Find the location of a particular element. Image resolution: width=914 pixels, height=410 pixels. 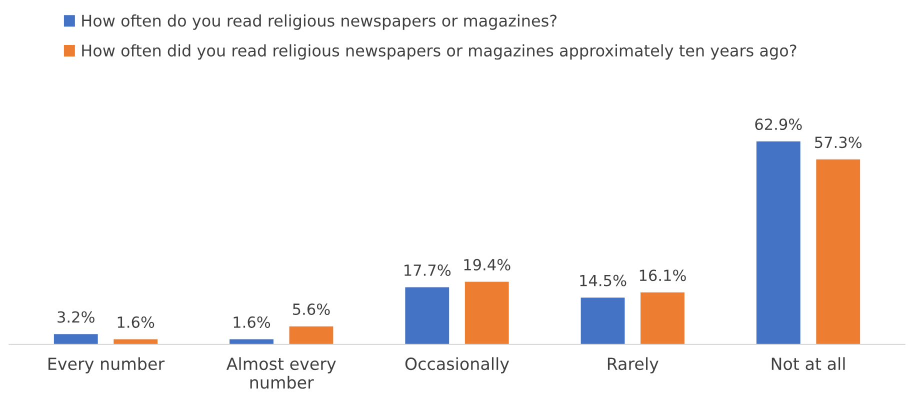

data-label: 57.3% is located at coordinates (838, 142).